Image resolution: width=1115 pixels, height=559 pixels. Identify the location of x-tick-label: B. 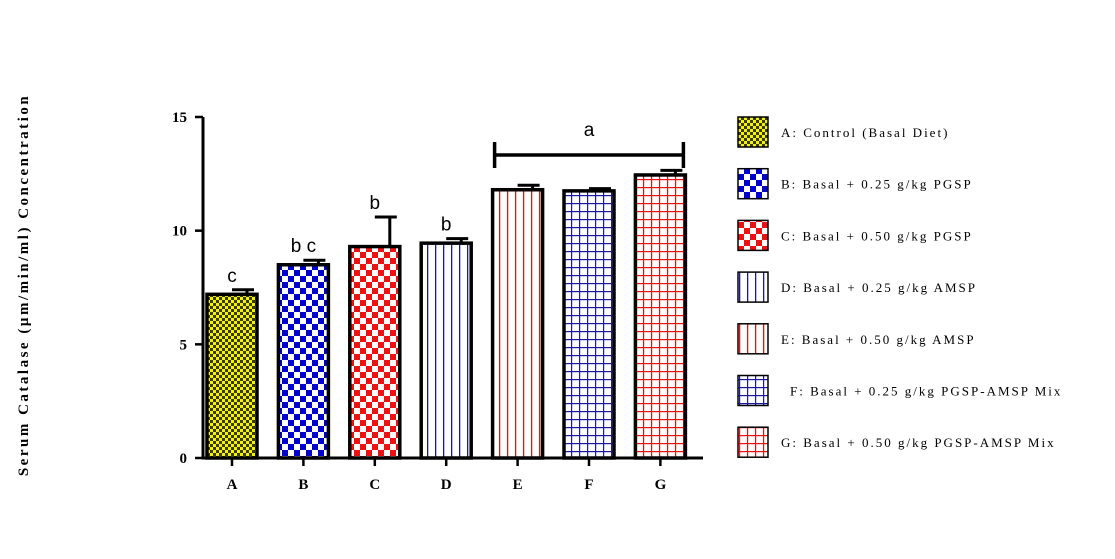
(303, 485).